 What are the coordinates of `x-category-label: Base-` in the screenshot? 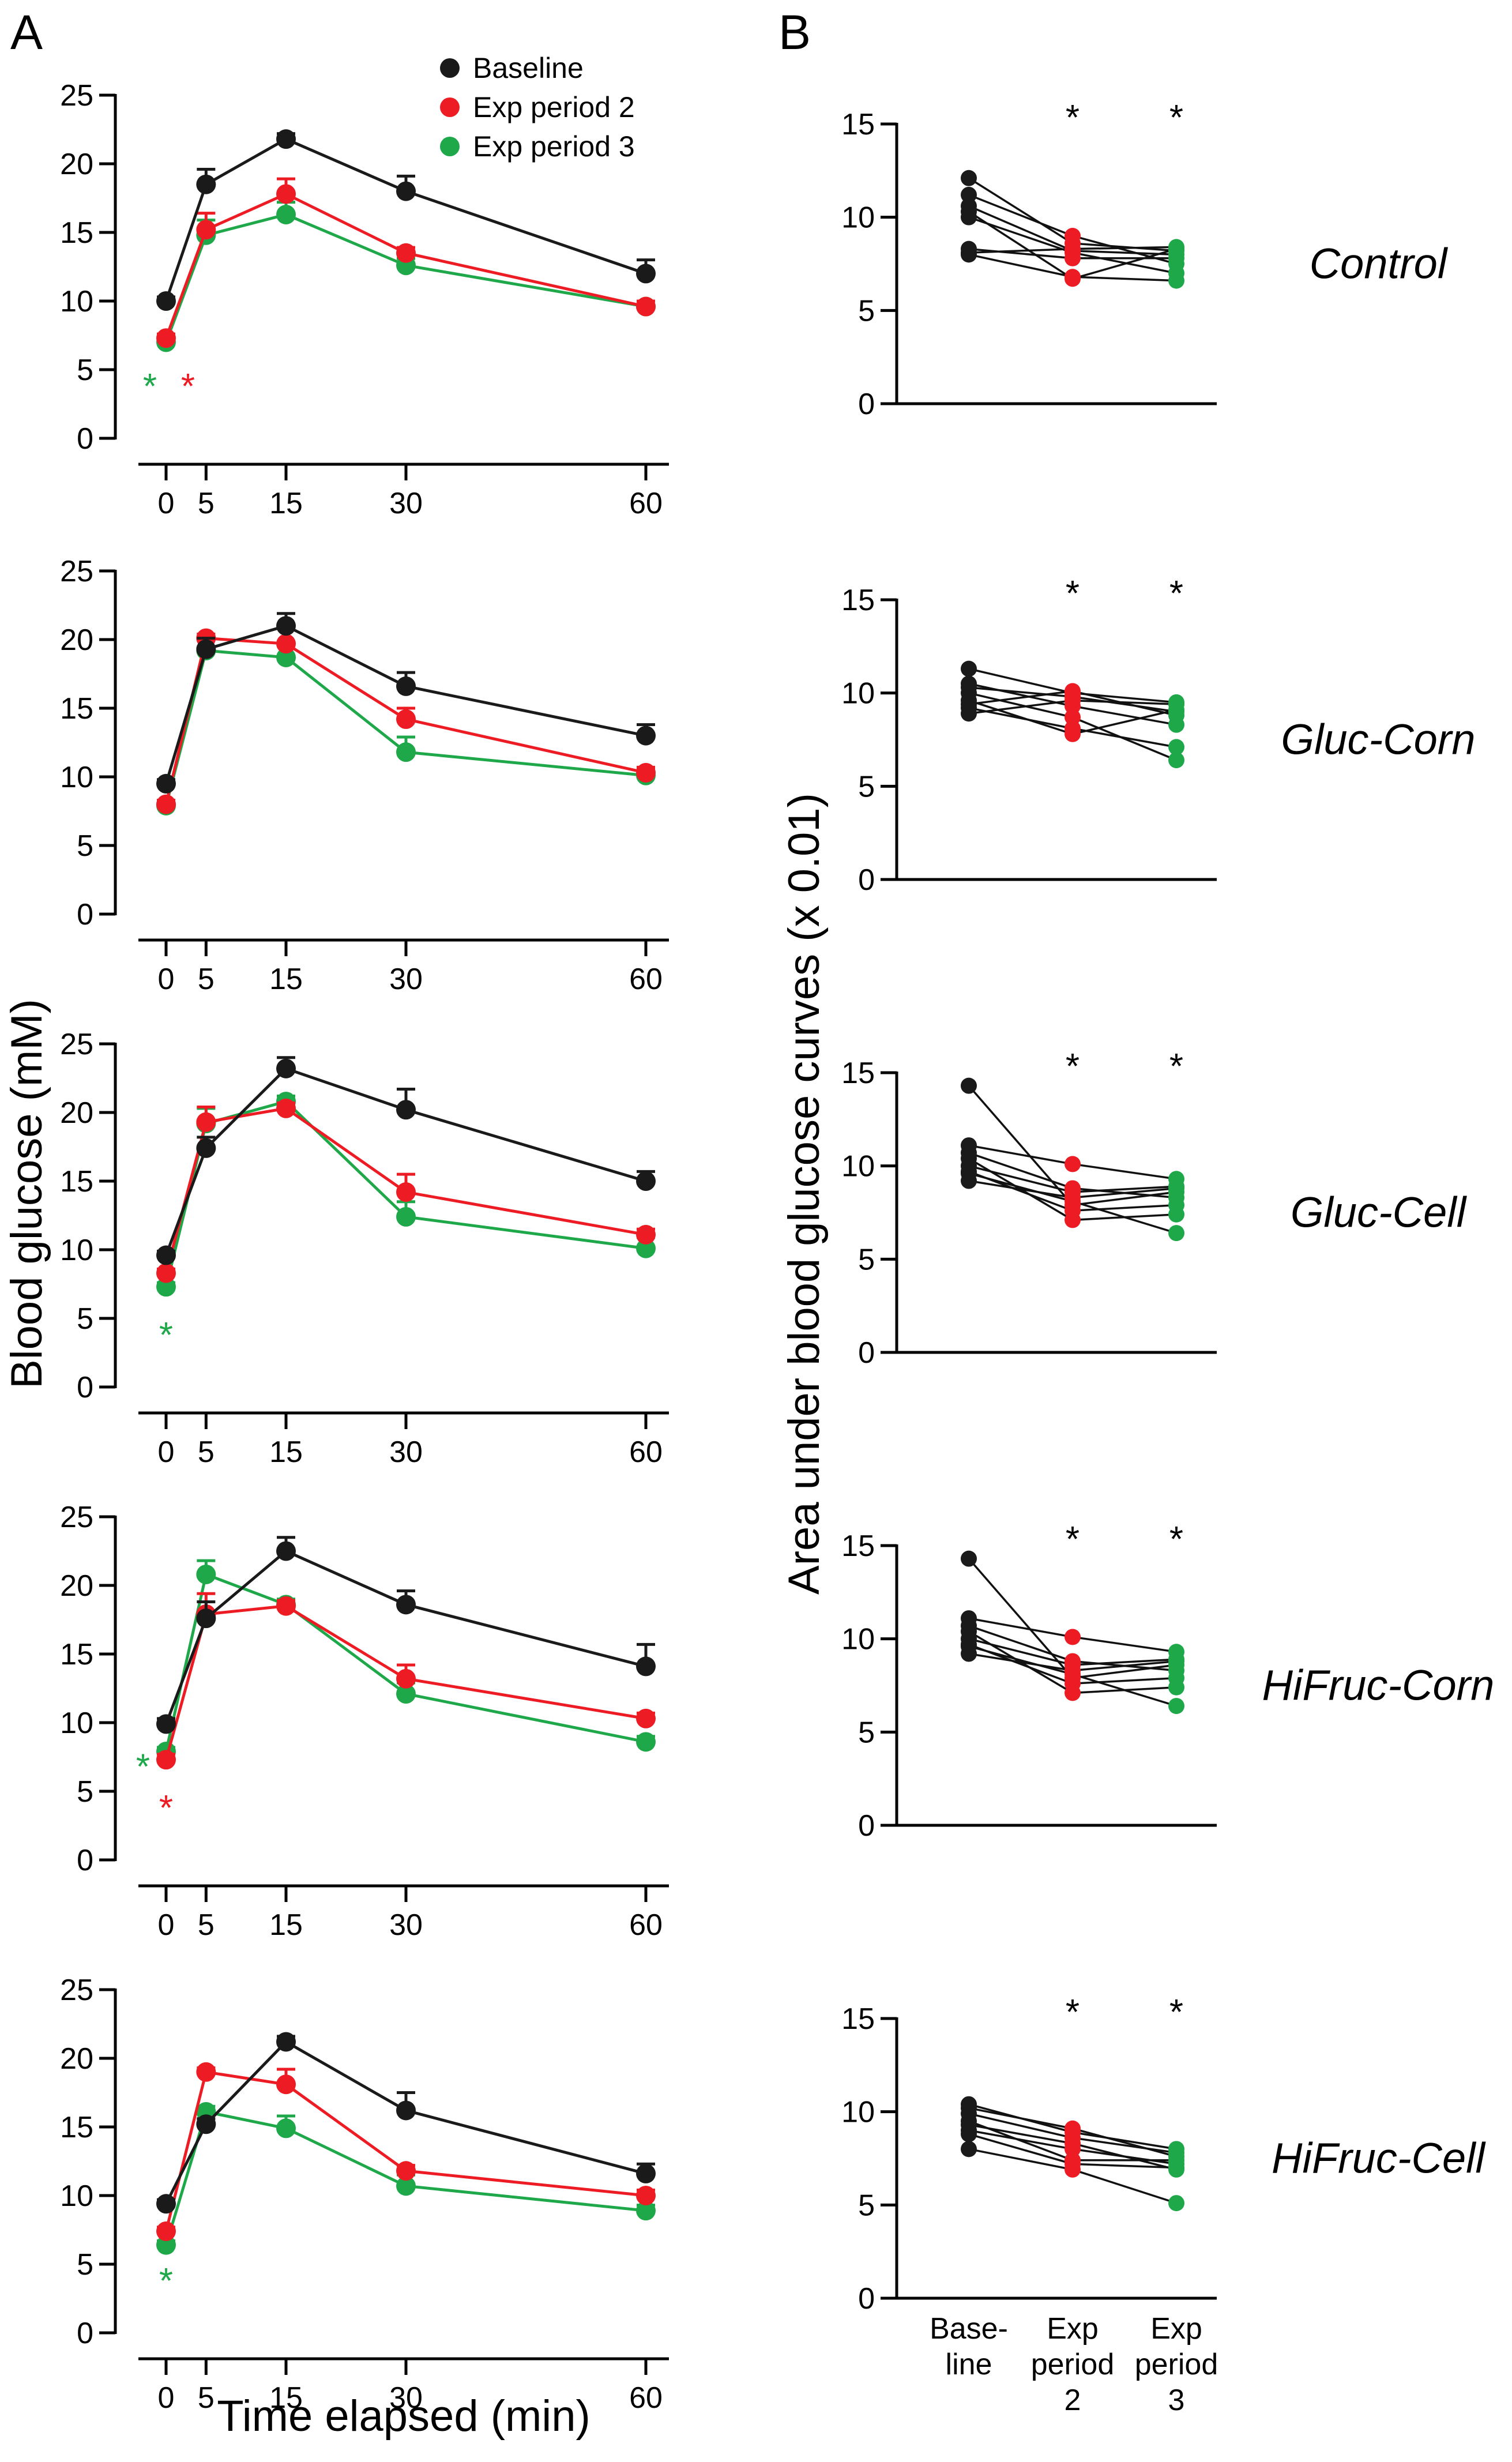 It's located at (969, 2329).